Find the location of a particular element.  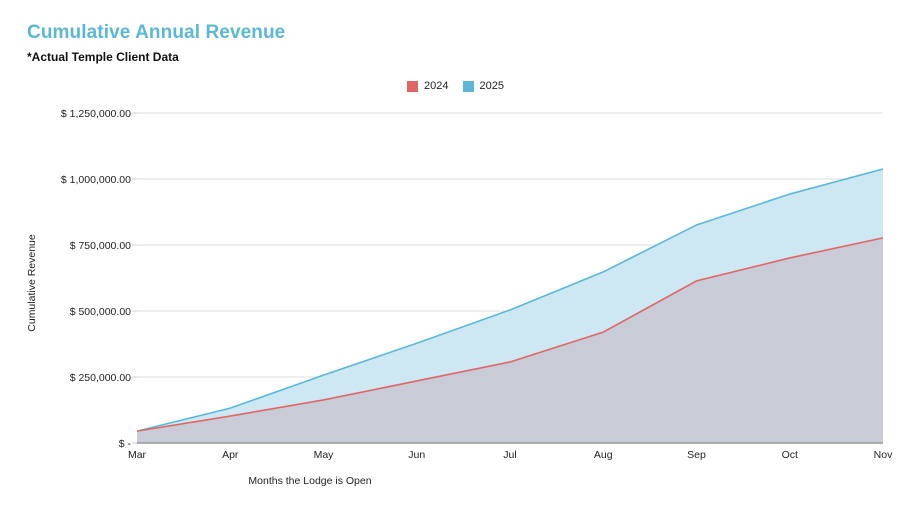

chart-subtitle: *Actual Temple Client Data is located at coordinates (103, 57).